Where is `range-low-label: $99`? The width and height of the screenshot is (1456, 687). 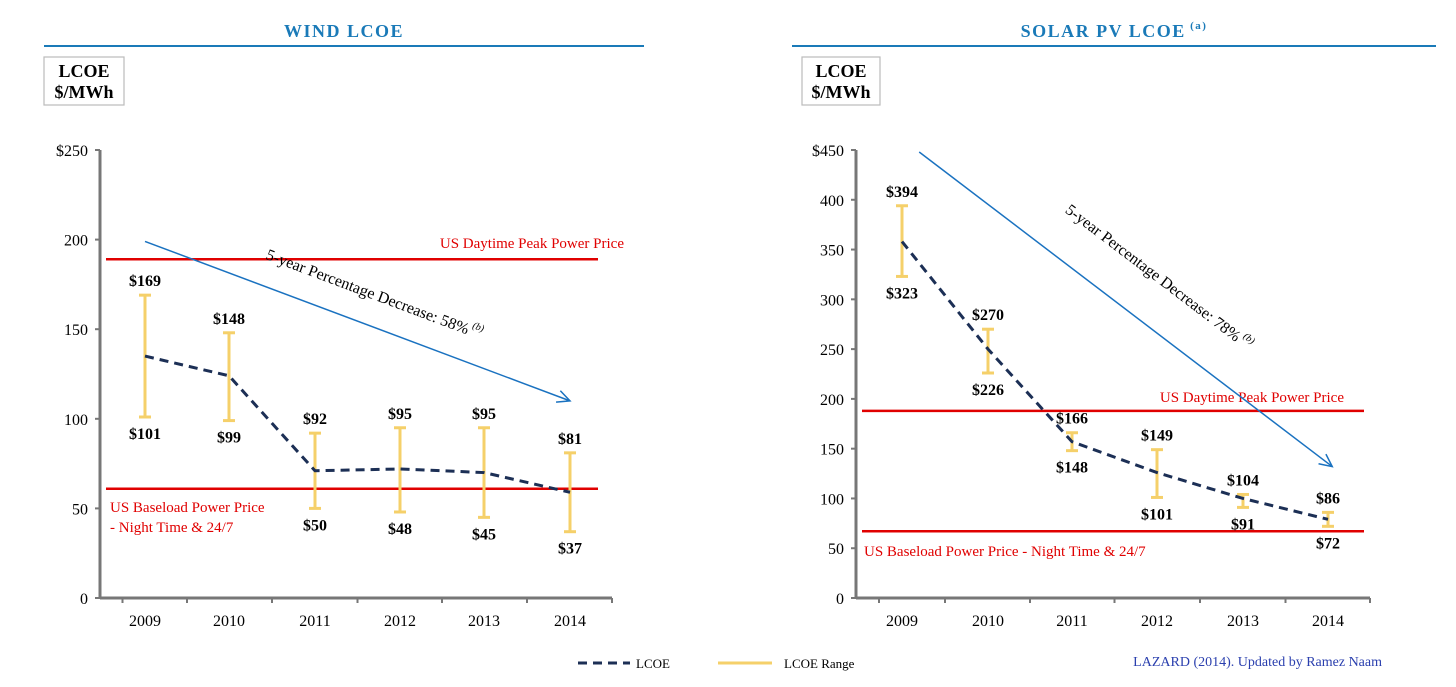 range-low-label: $99 is located at coordinates (229, 438).